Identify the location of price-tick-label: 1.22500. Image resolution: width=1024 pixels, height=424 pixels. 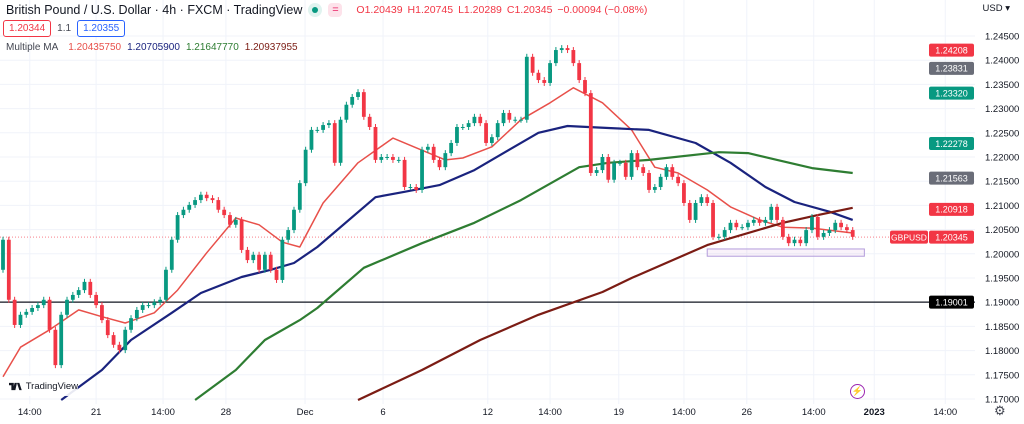
(1002, 133).